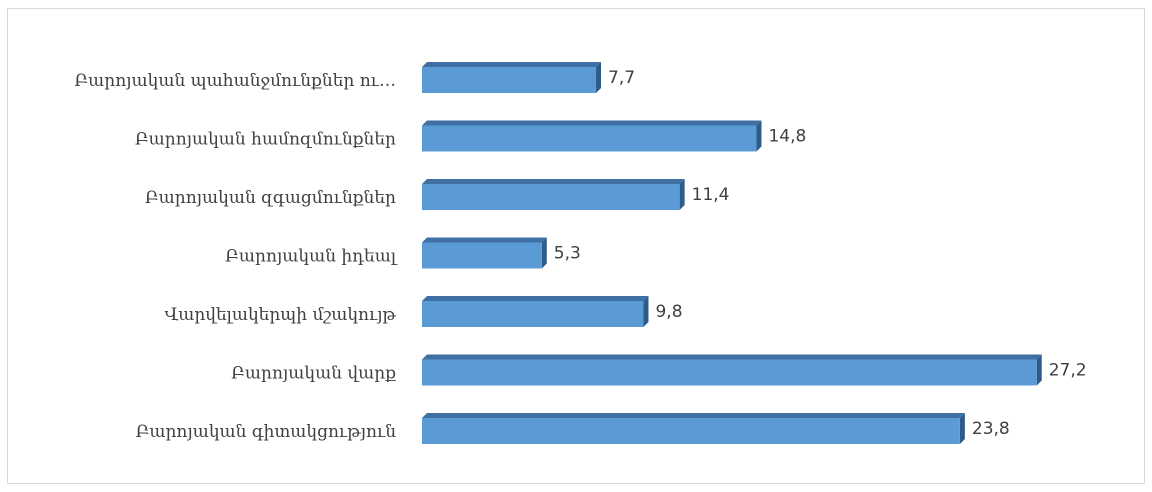 The width and height of the screenshot is (1152, 492). I want to click on data-label: 11,4, so click(711, 195).